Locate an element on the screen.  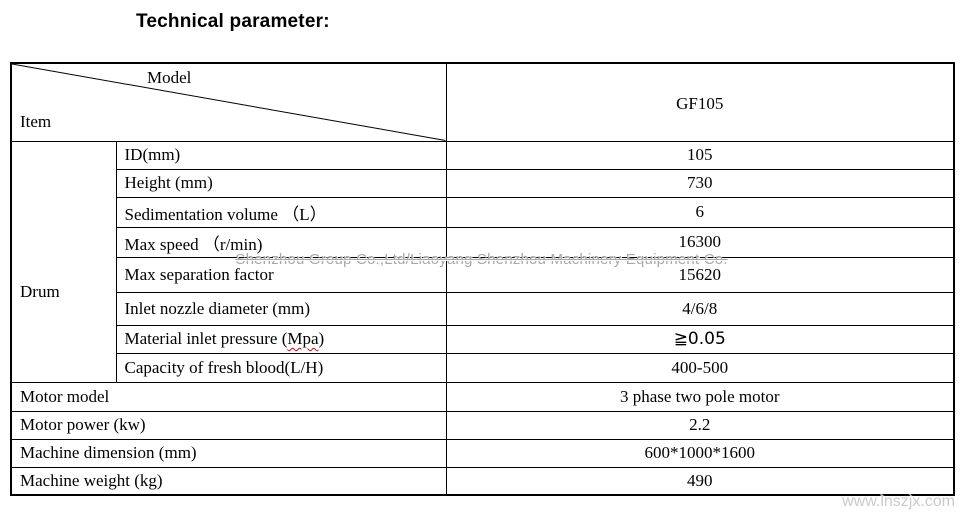
header-item-model-cell: Model Item is located at coordinates (228, 102).